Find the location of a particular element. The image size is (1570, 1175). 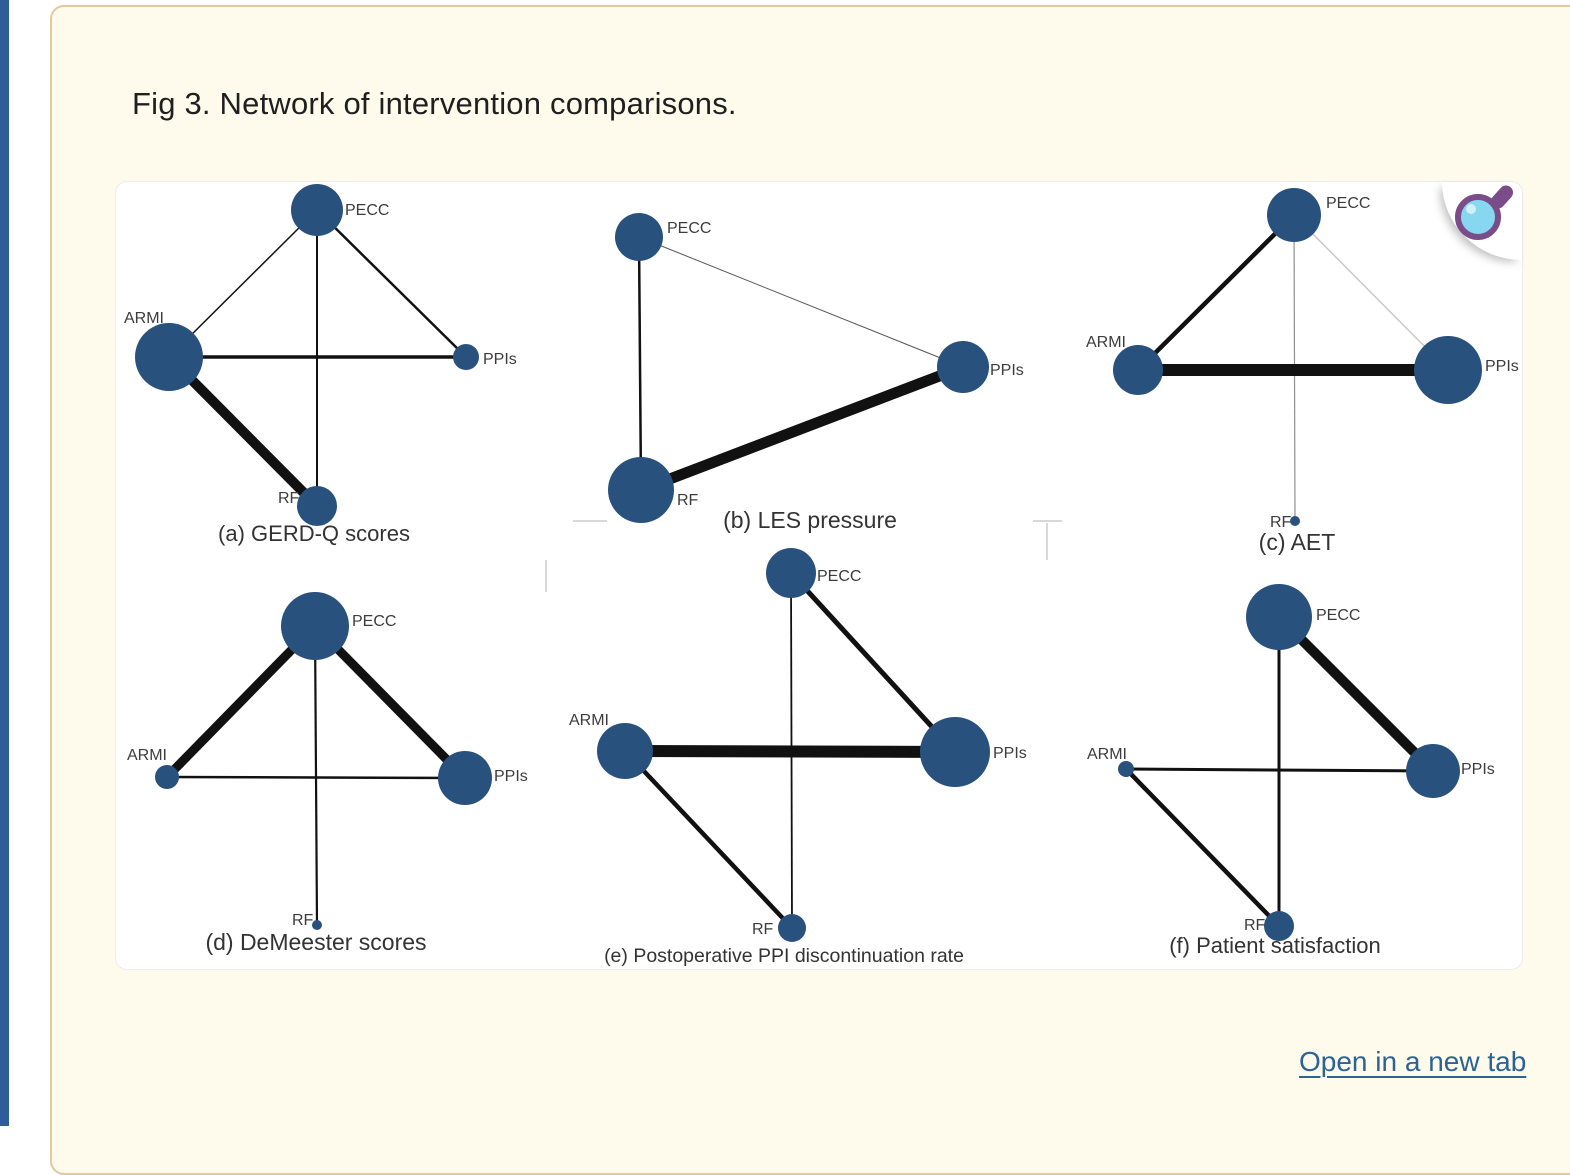

network-b-node-RF is located at coordinates (641, 490).